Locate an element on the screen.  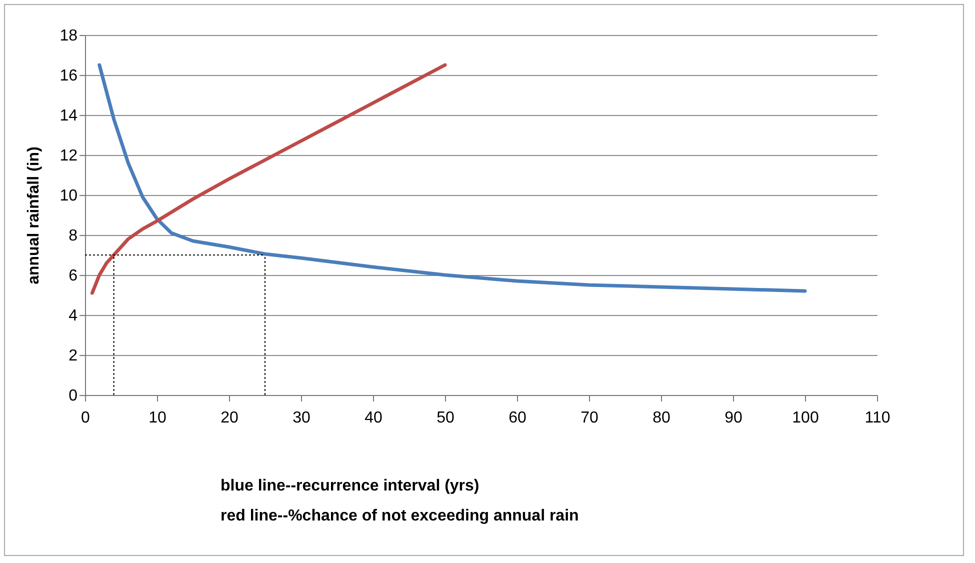
x-tick-label: 20 is located at coordinates (229, 418).